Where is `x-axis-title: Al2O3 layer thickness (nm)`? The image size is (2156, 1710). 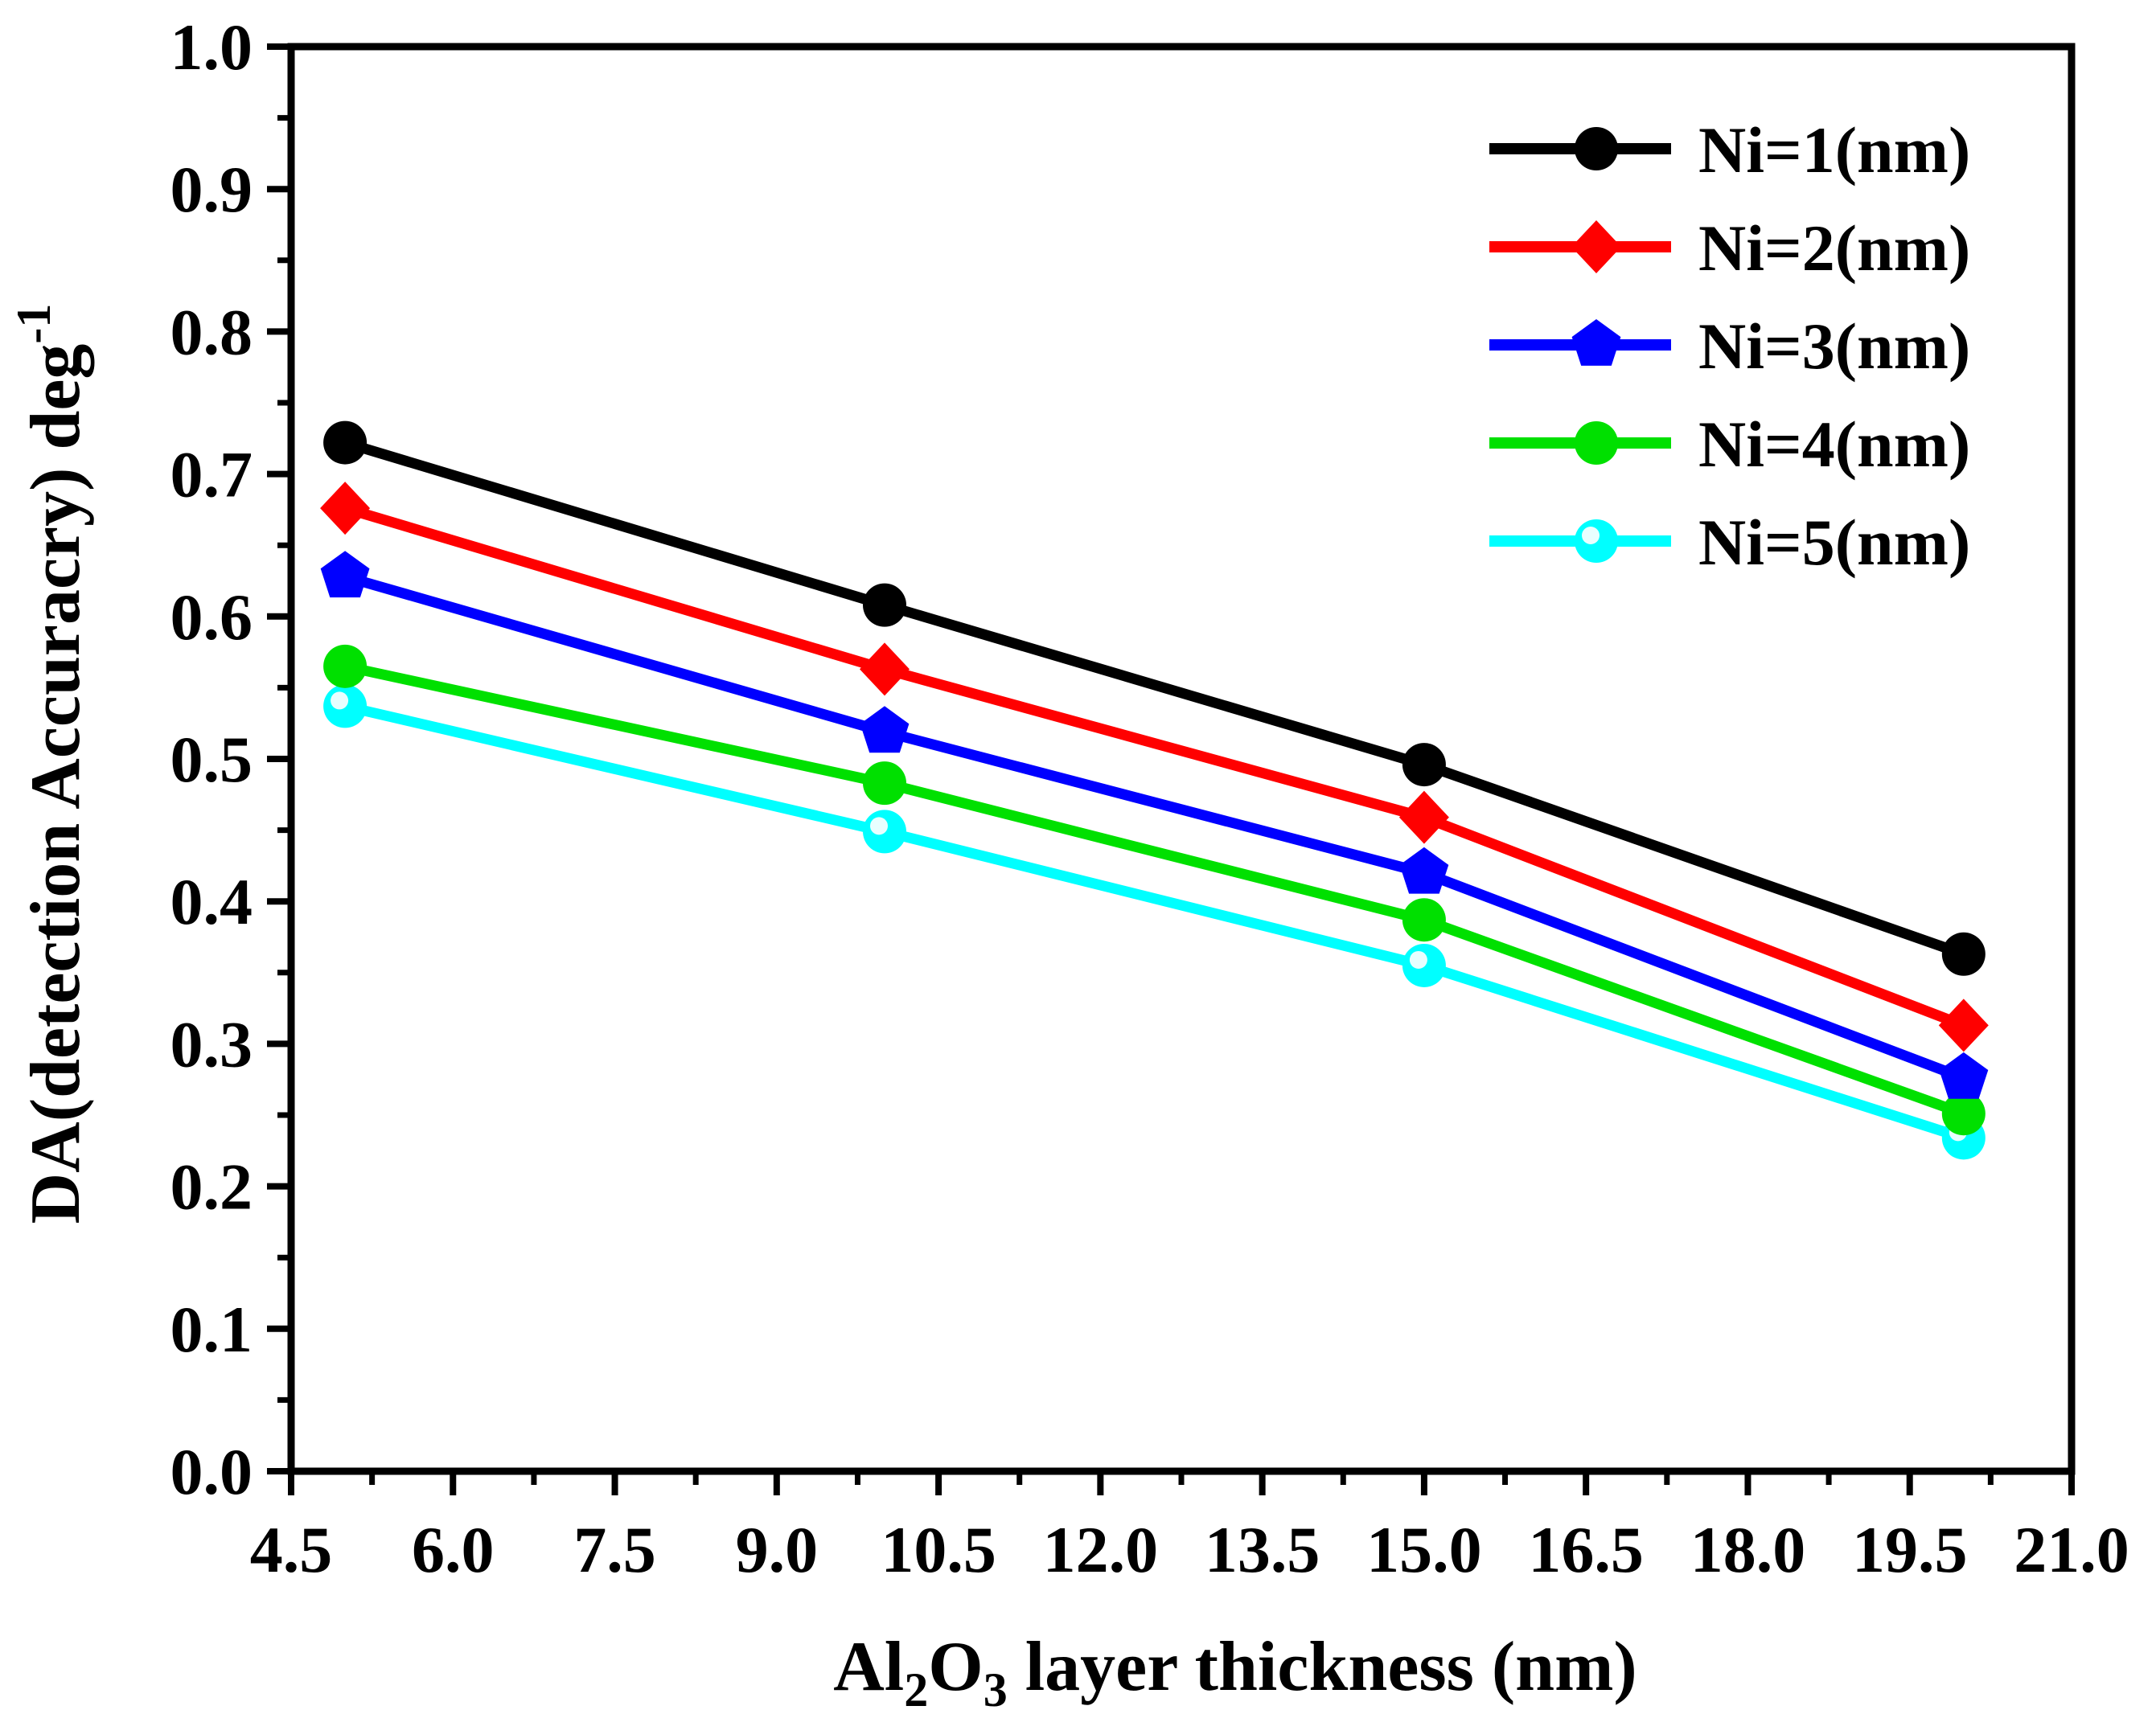 x-axis-title: Al2O3 layer thickness (nm) is located at coordinates (1235, 1669).